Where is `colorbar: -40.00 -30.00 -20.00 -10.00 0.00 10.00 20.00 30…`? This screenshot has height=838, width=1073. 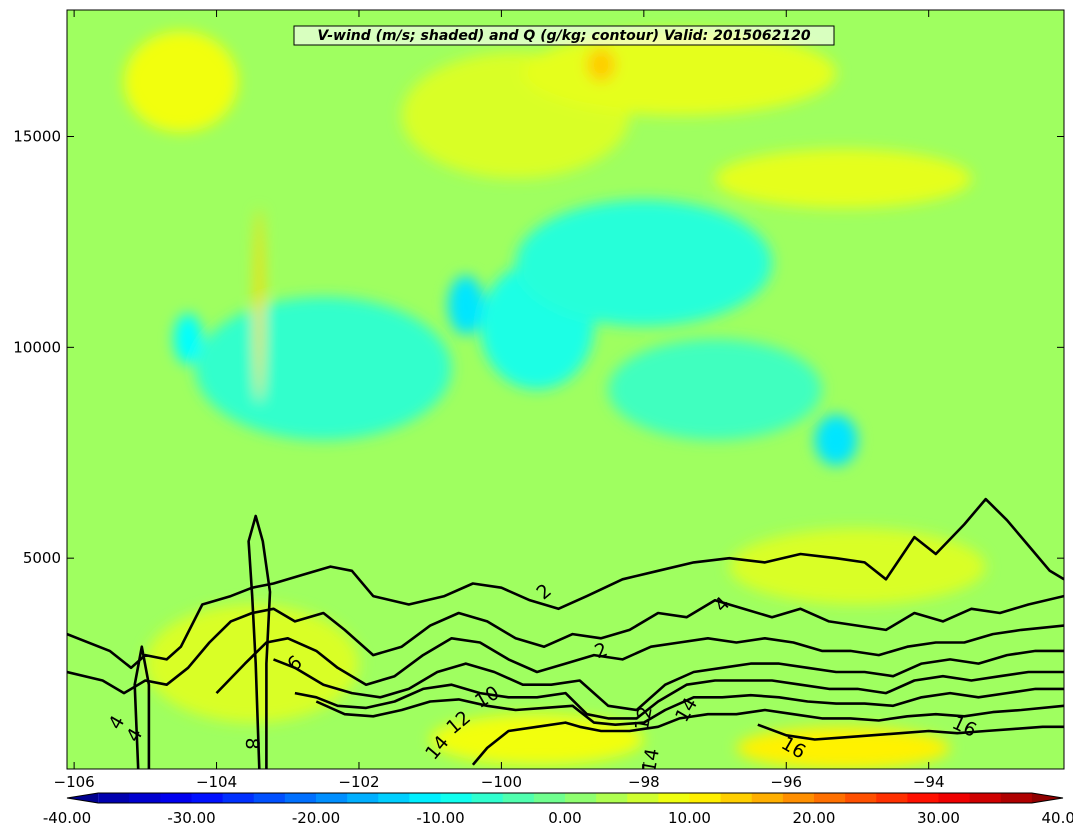
colorbar: -40.00 -30.00 -20.00 -10.00 0.00 10.00 20.00 30… is located at coordinates (558, 809).